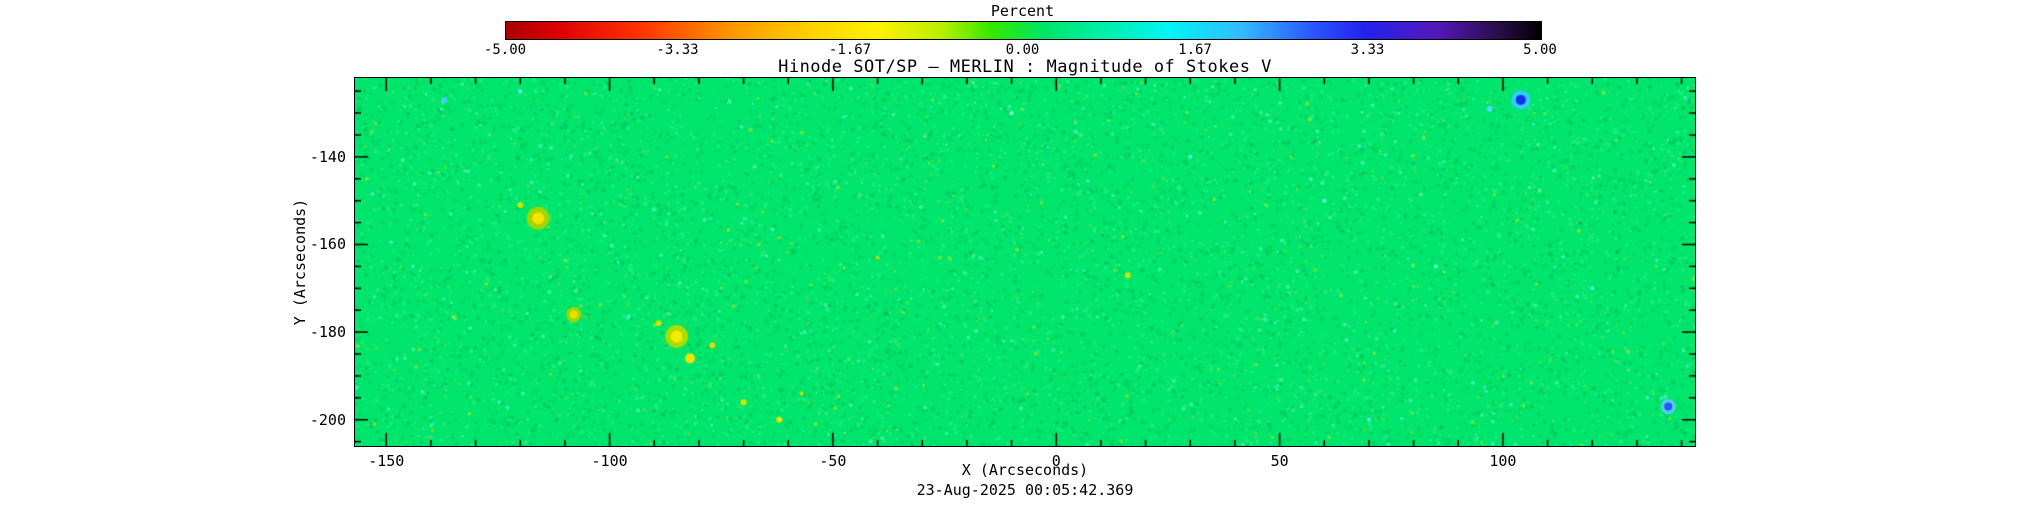 The height and width of the screenshot is (512, 2029). I want to click on y-tick-label: -180, so click(327, 332).